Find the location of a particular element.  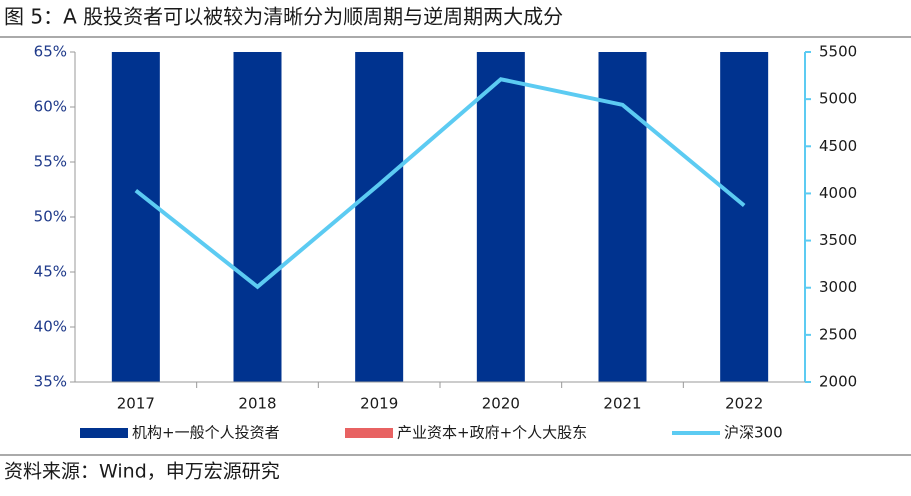

chart-title: 图 5：A 股投资者可以被较为清晰分为顺周期与逆周期两大成分 is located at coordinates (283, 17).